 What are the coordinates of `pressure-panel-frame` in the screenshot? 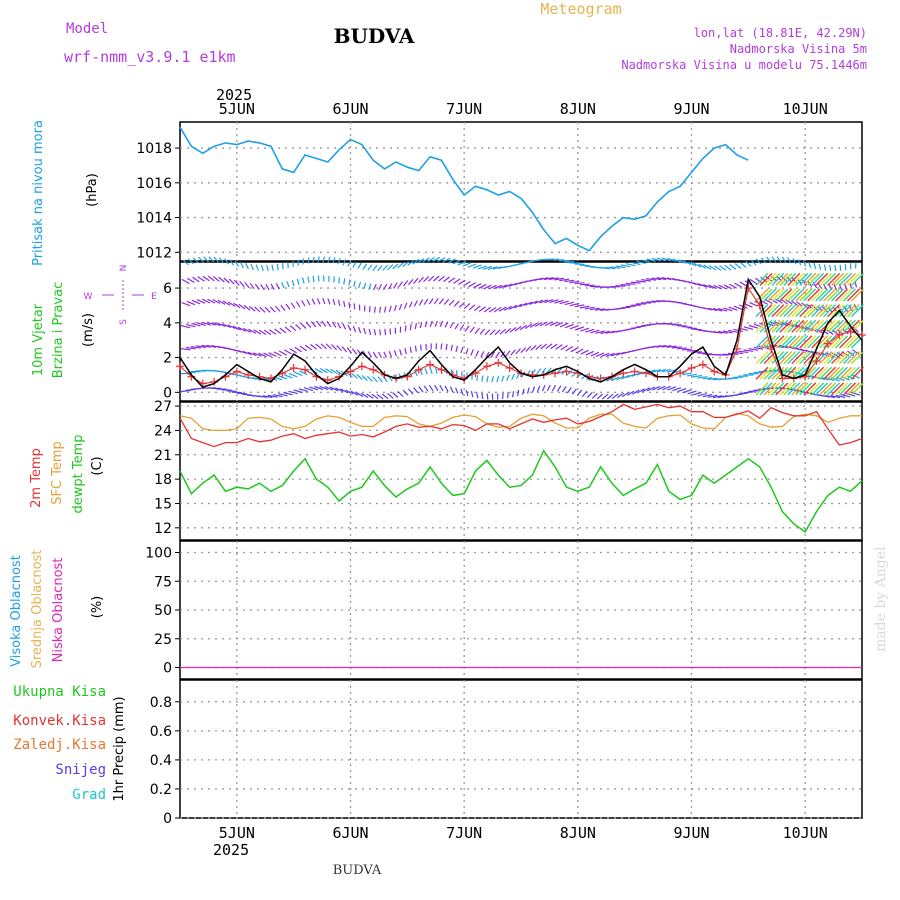 It's located at (521, 191).